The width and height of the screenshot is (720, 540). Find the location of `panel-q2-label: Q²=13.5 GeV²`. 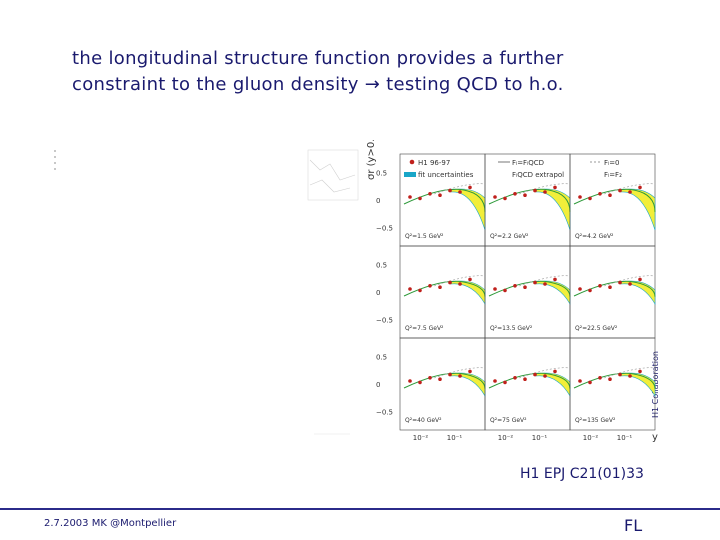

panel-q2-label: Q²=13.5 GeV² is located at coordinates (511, 328).